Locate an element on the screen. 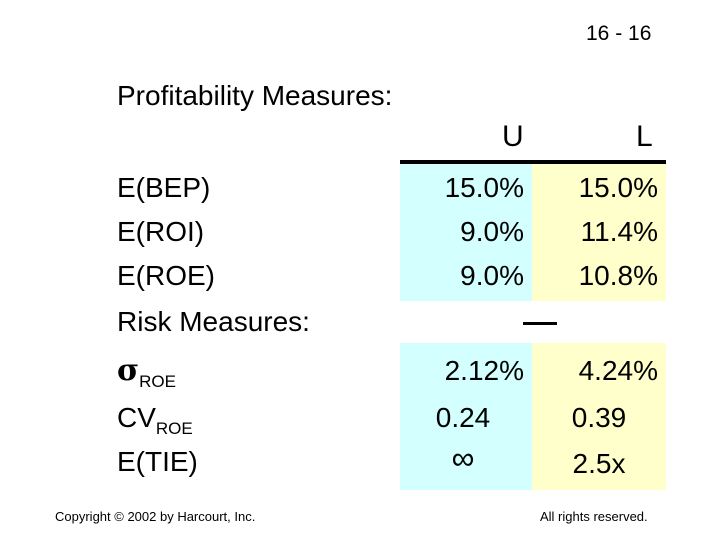 This screenshot has height=540, width=720. rights-text: All rights reserved. is located at coordinates (594, 516).